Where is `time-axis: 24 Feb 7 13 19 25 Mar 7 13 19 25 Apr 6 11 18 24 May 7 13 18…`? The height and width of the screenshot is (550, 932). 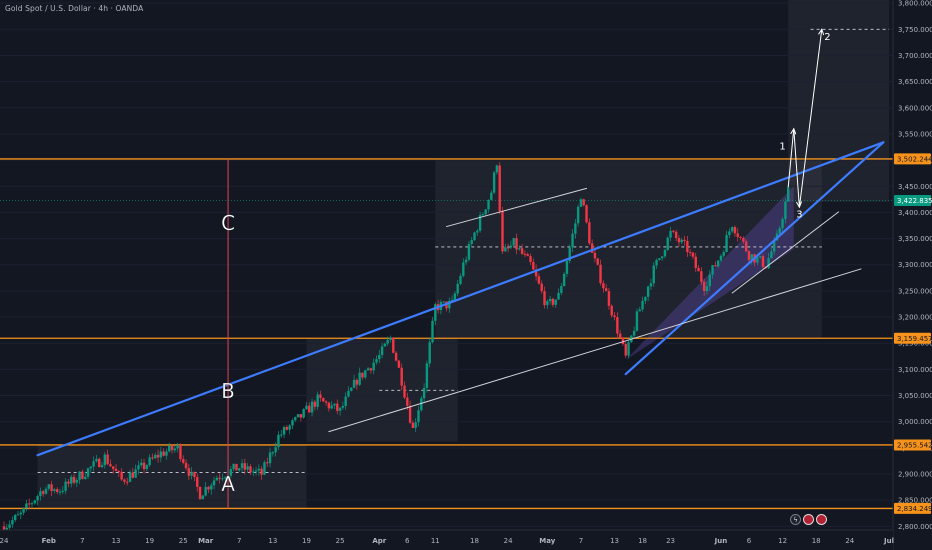 time-axis: 24 Feb 7 13 19 25 Mar 7 13 19 25 Apr 6 11 18 24 May 7 13 18… is located at coordinates (447, 539).